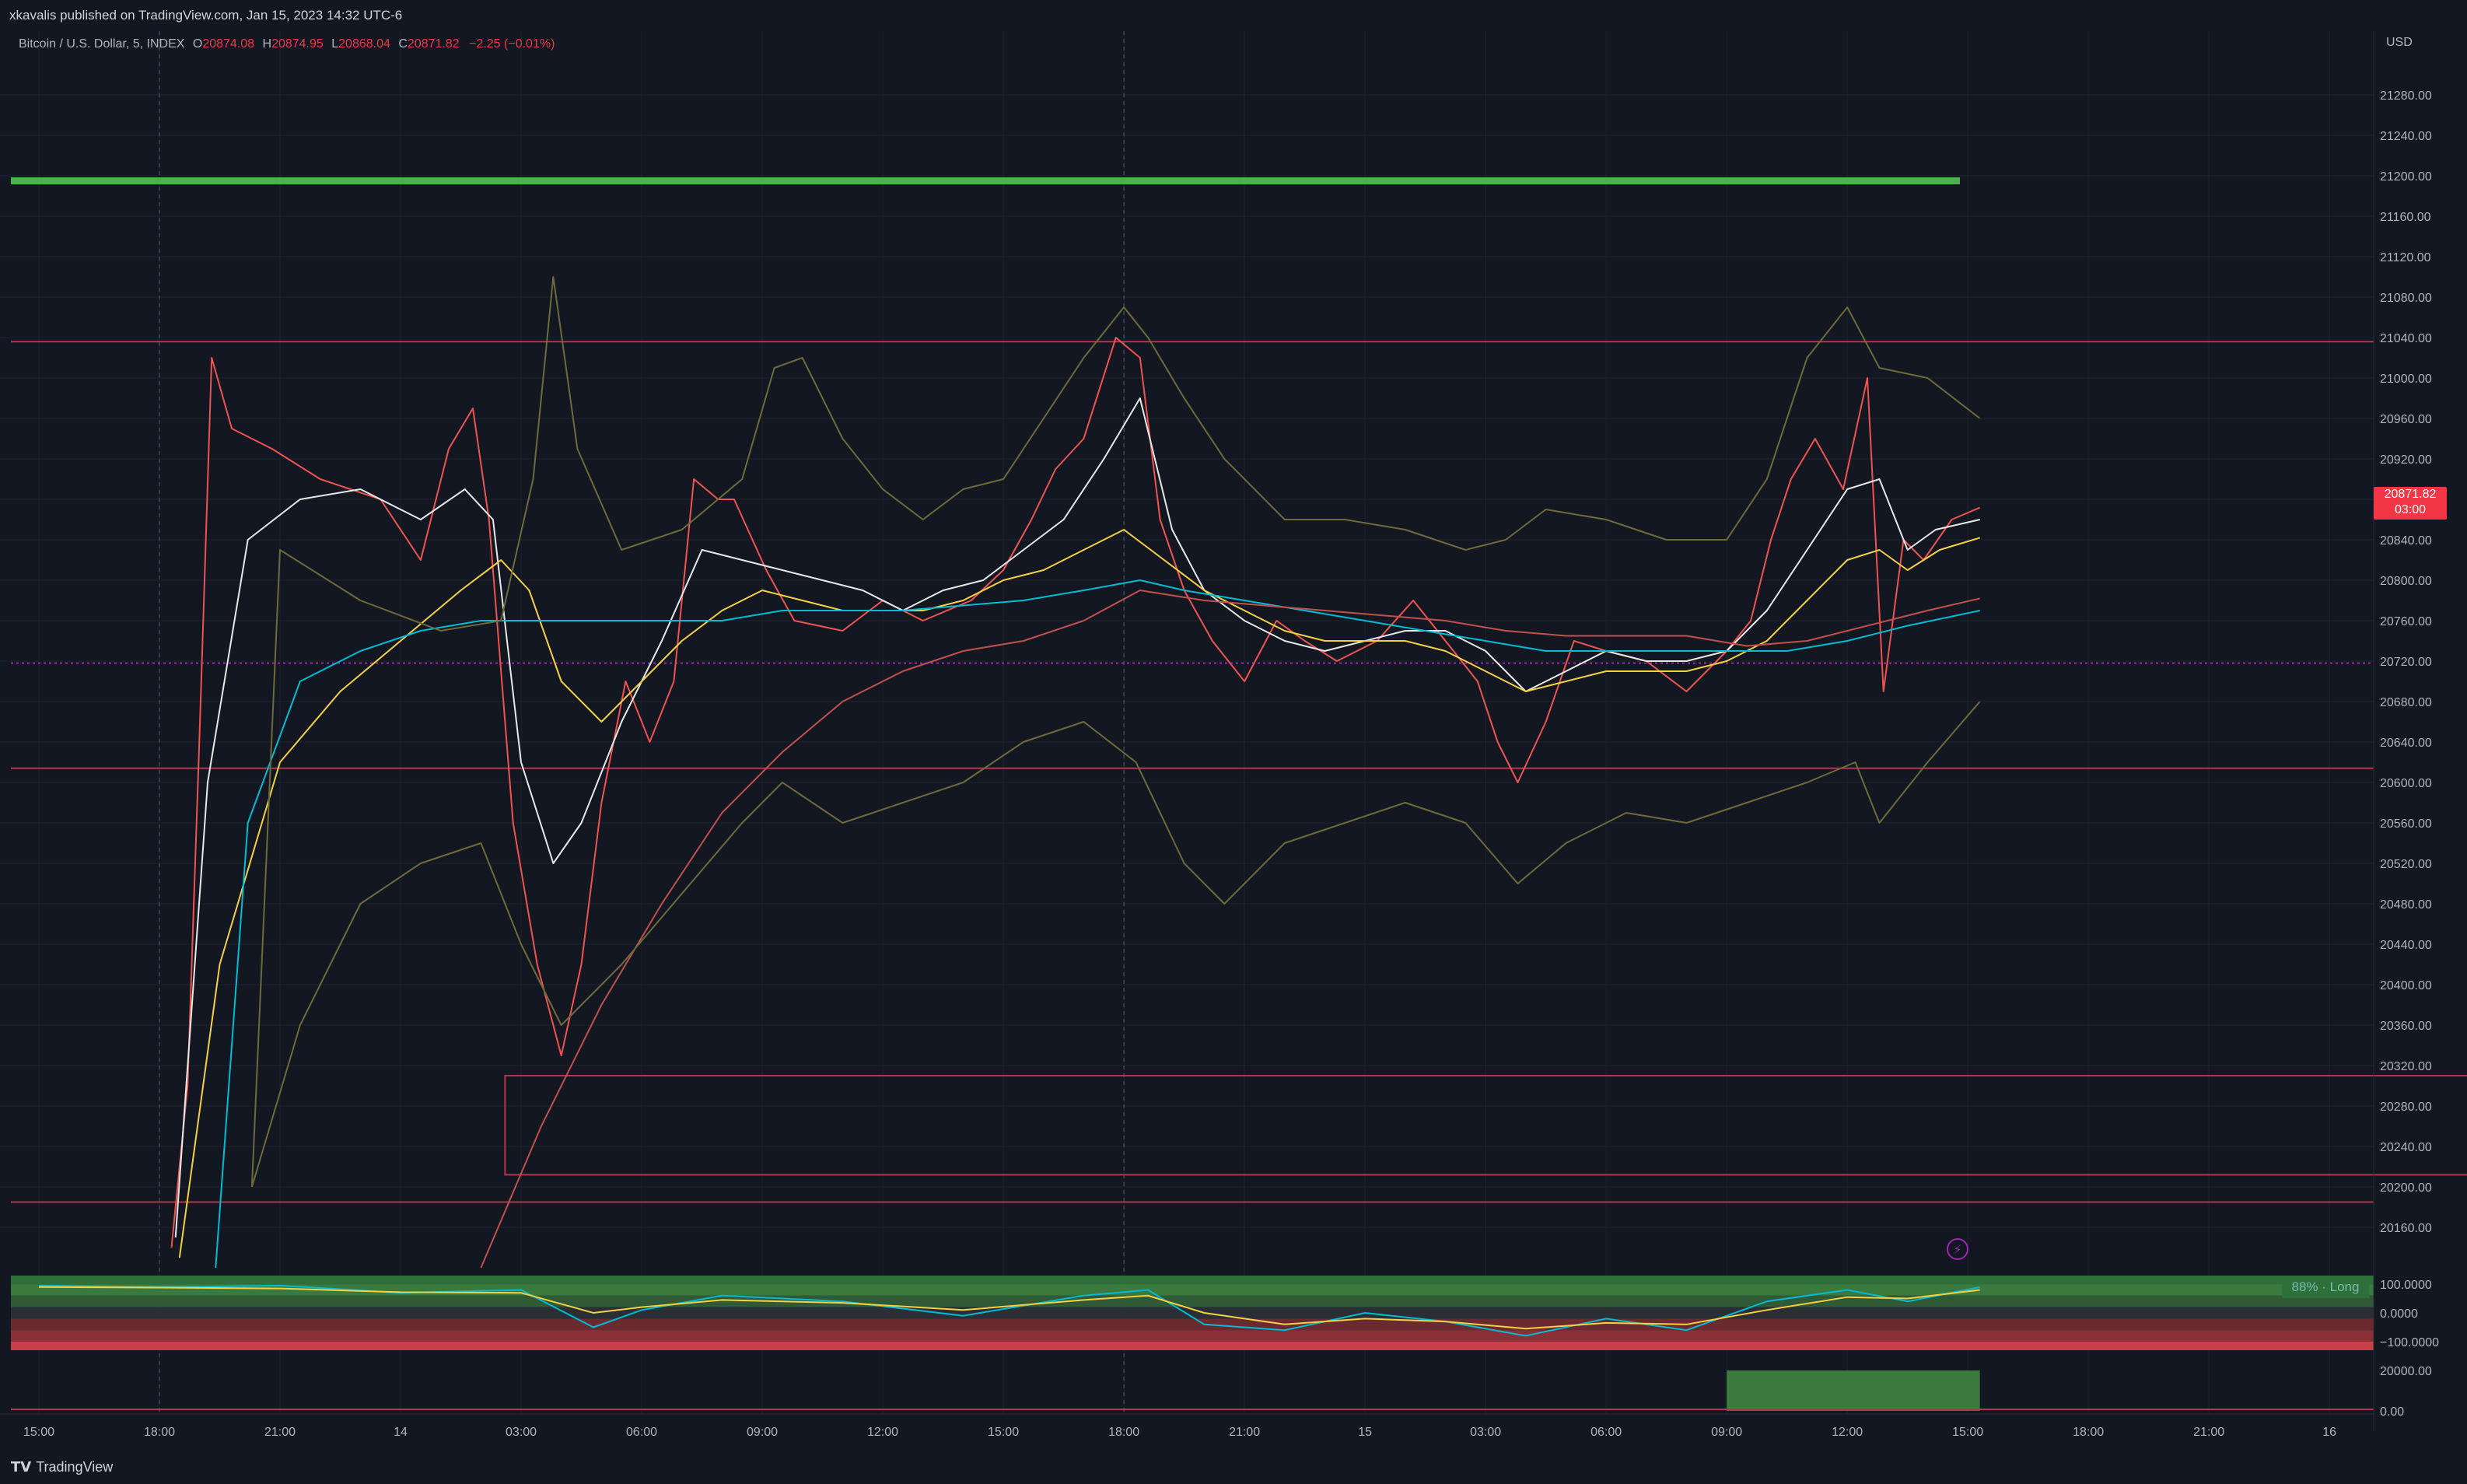 The image size is (2467, 1484). I want to click on price-tick-label: 20440.00, so click(2406, 946).